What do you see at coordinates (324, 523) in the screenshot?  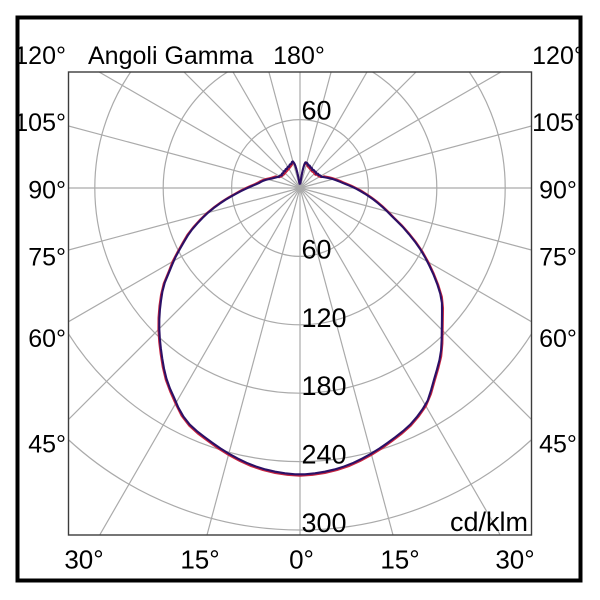 I see `svg-text: 300` at bounding box center [324, 523].